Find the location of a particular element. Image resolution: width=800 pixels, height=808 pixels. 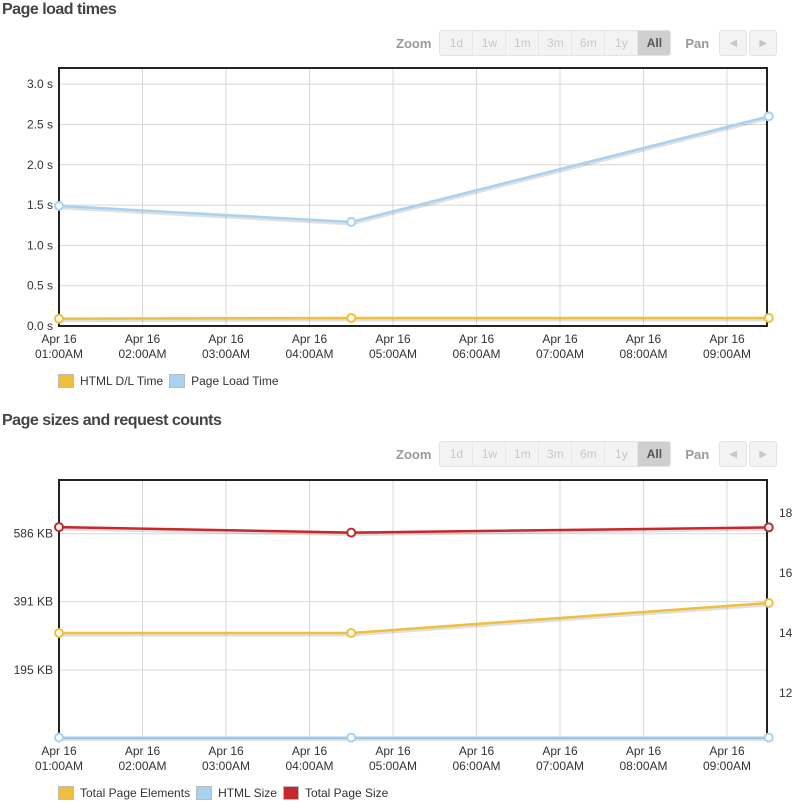

legend-page-load-times: HTML D/L Time Page Load Time is located at coordinates (171, 381).